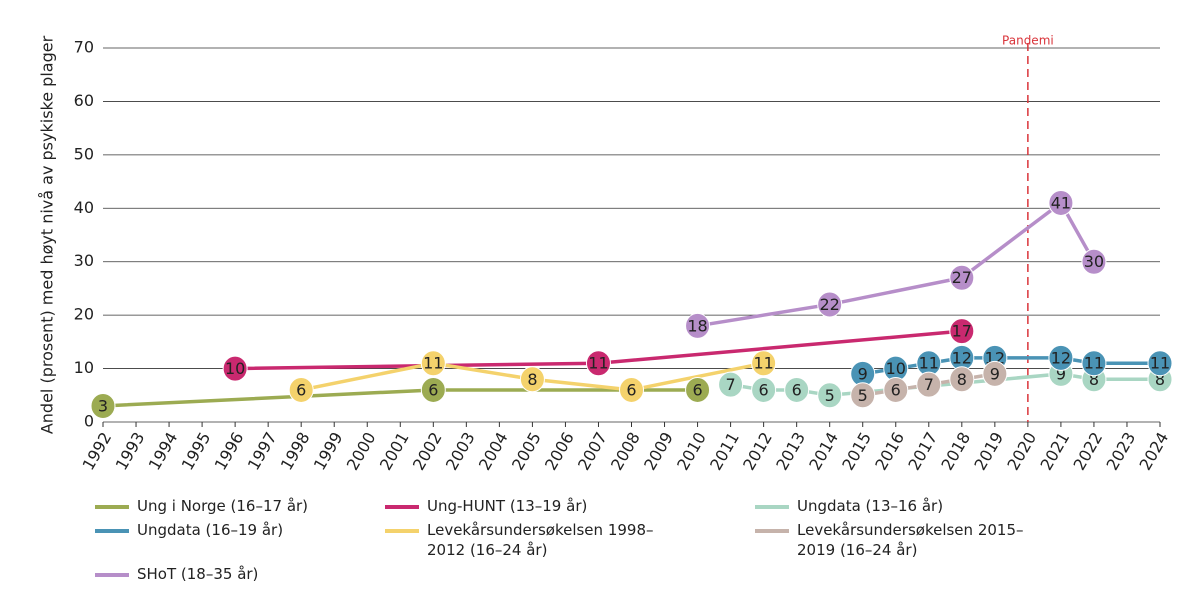  What do you see at coordinates (962, 331) in the screenshot?
I see `data-label: 17` at bounding box center [962, 331].